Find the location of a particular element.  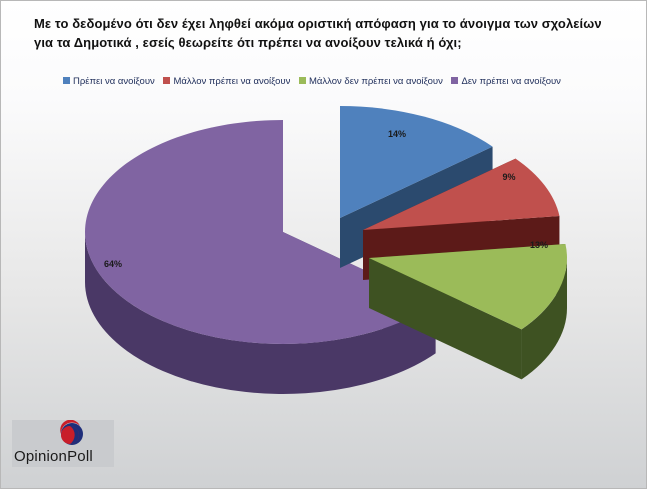

legend-item-1: Πρέπει να ανοίξουν is located at coordinates (109, 81).